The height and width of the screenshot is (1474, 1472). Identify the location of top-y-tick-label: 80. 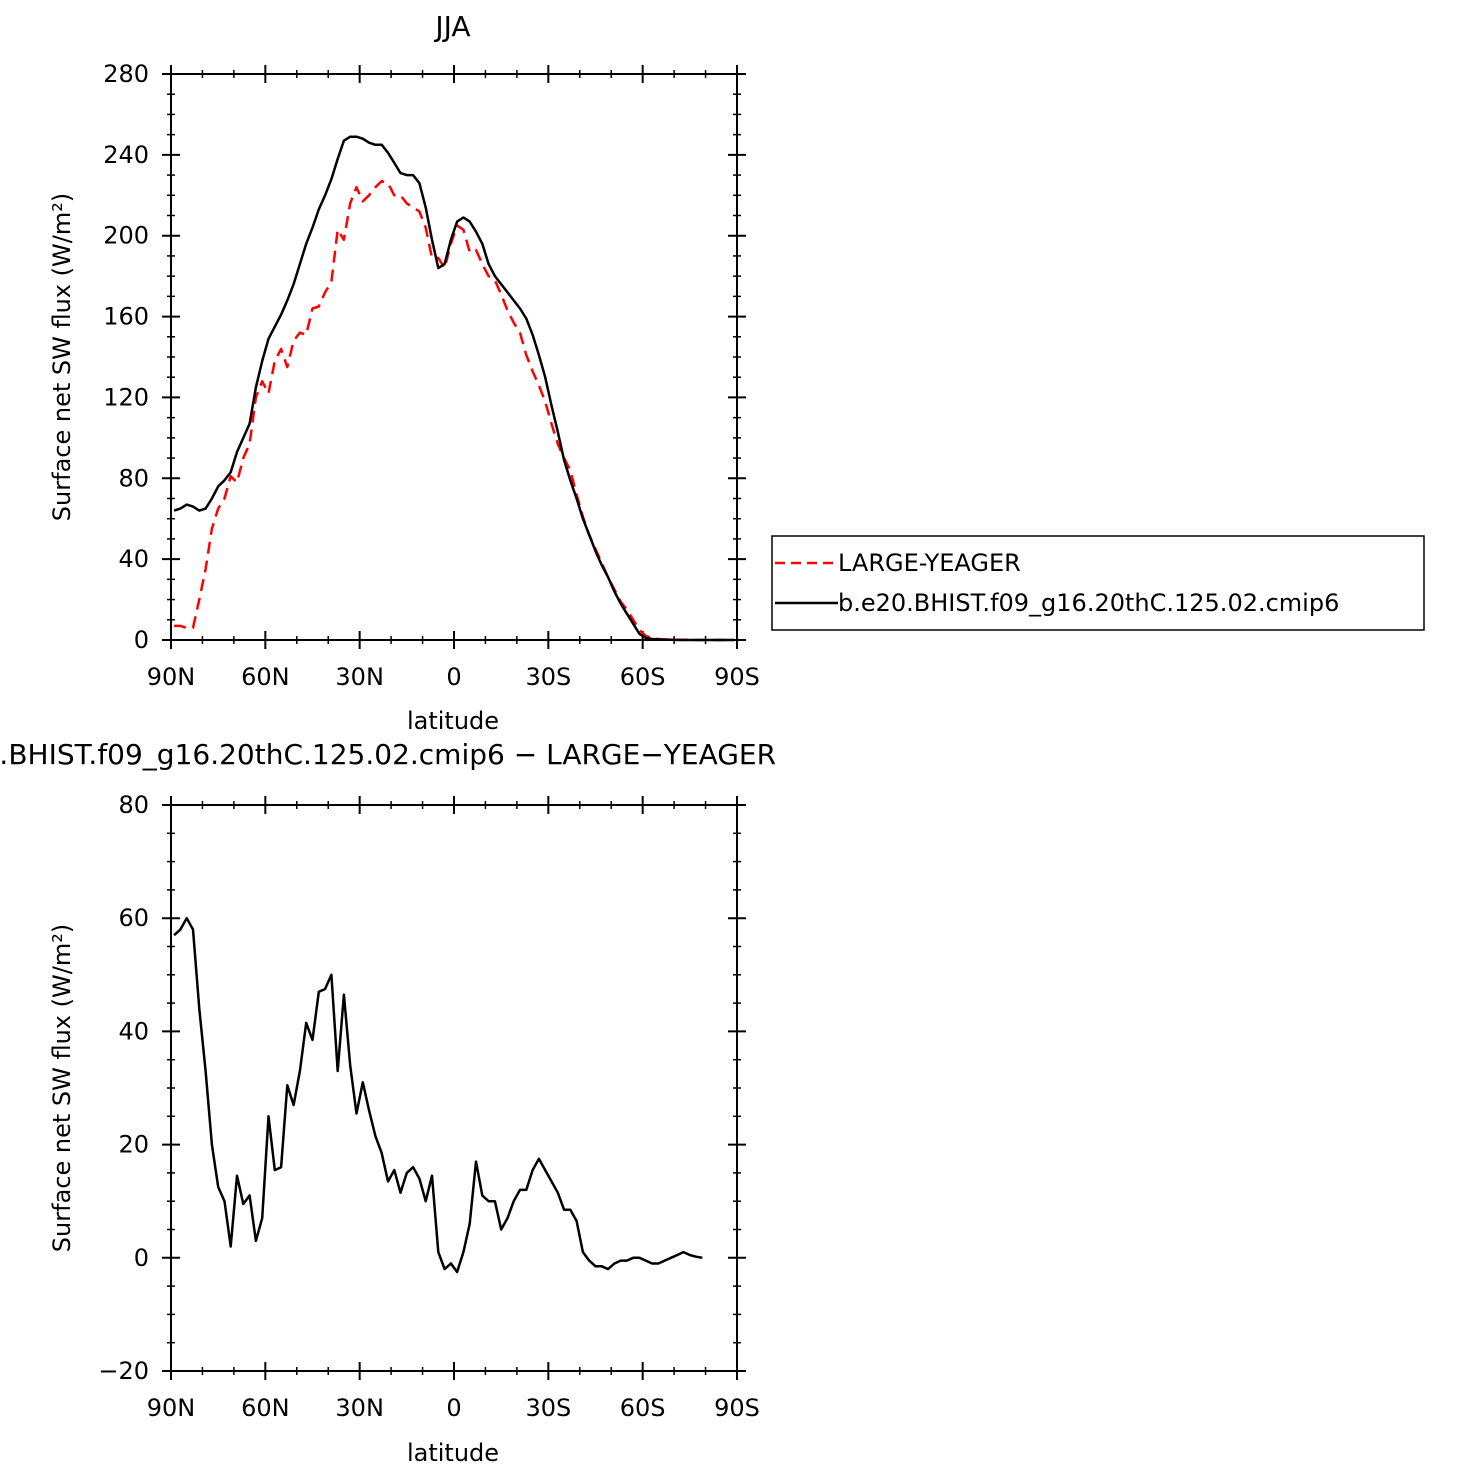
(133, 478).